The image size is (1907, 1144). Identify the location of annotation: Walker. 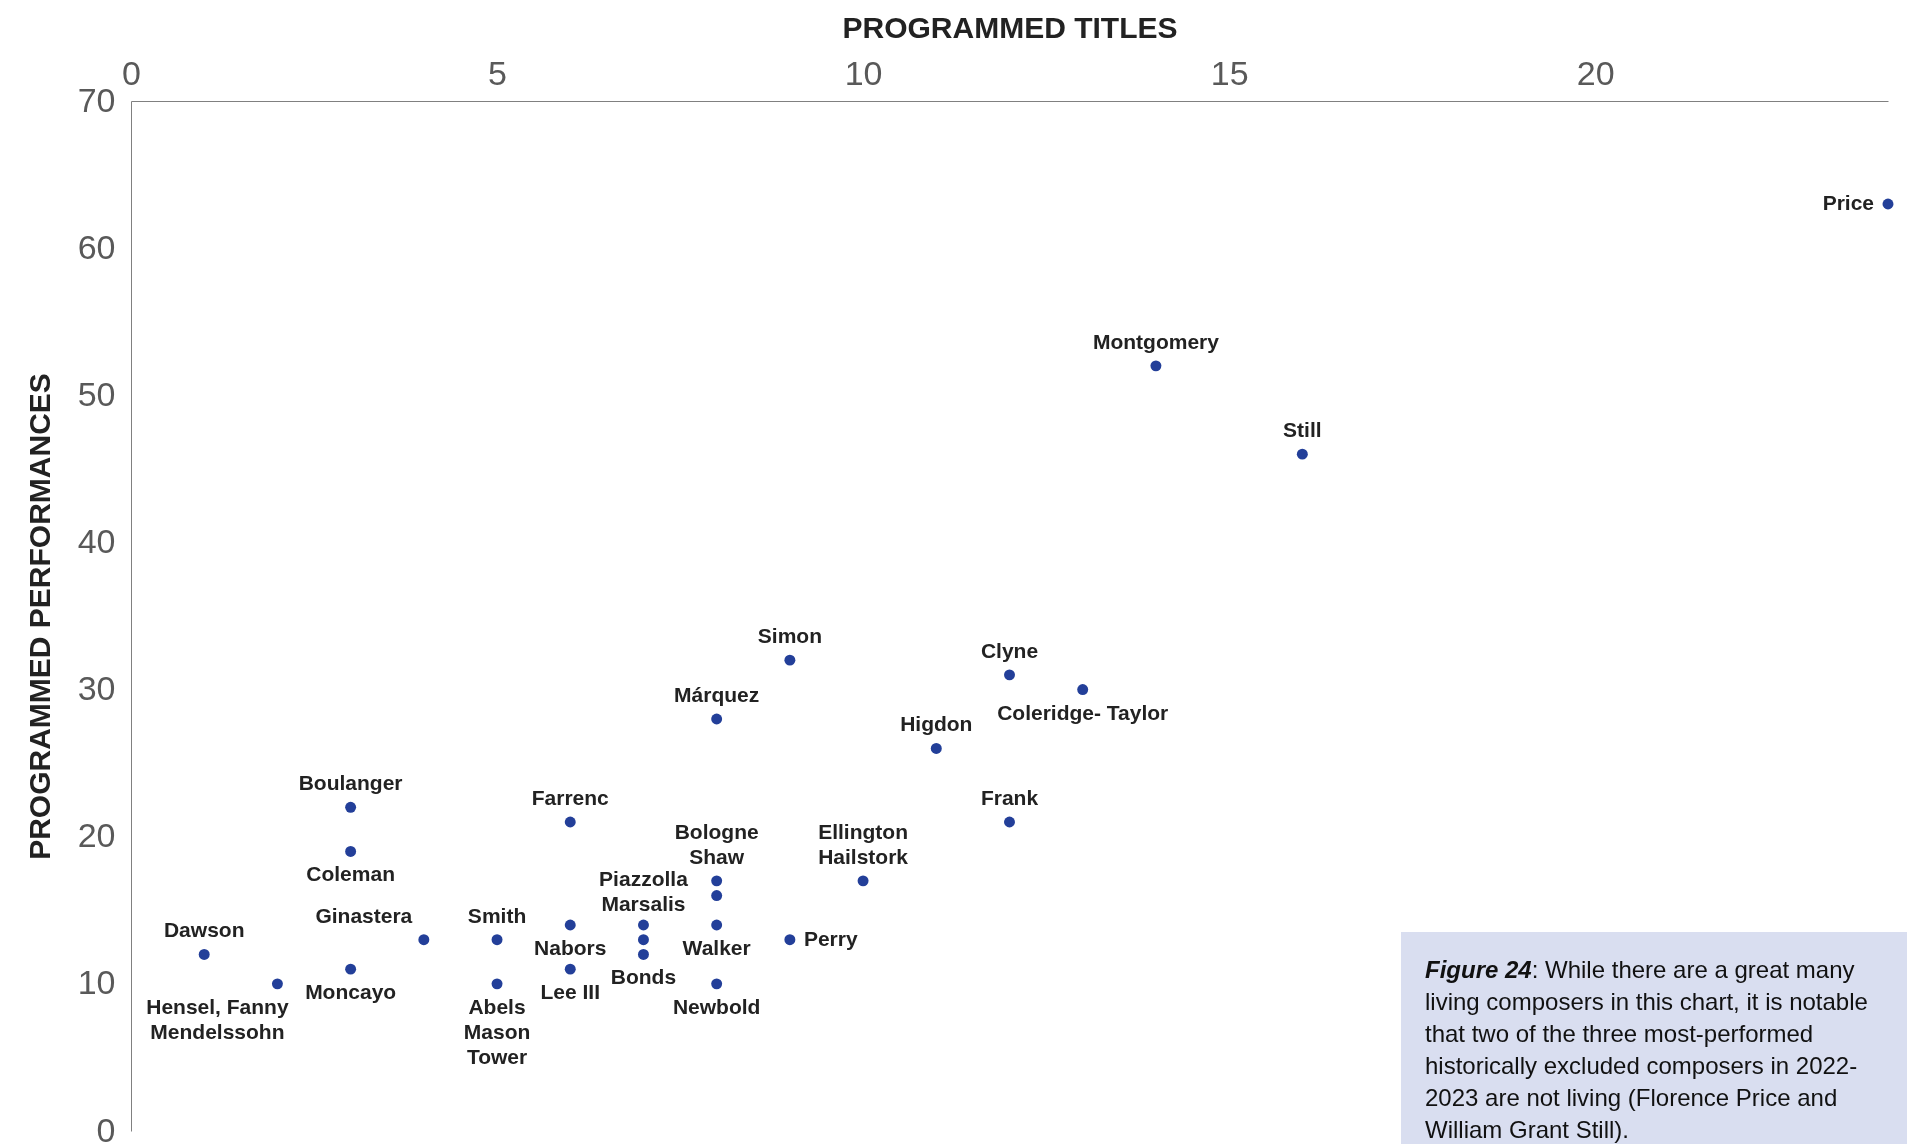
(716, 947).